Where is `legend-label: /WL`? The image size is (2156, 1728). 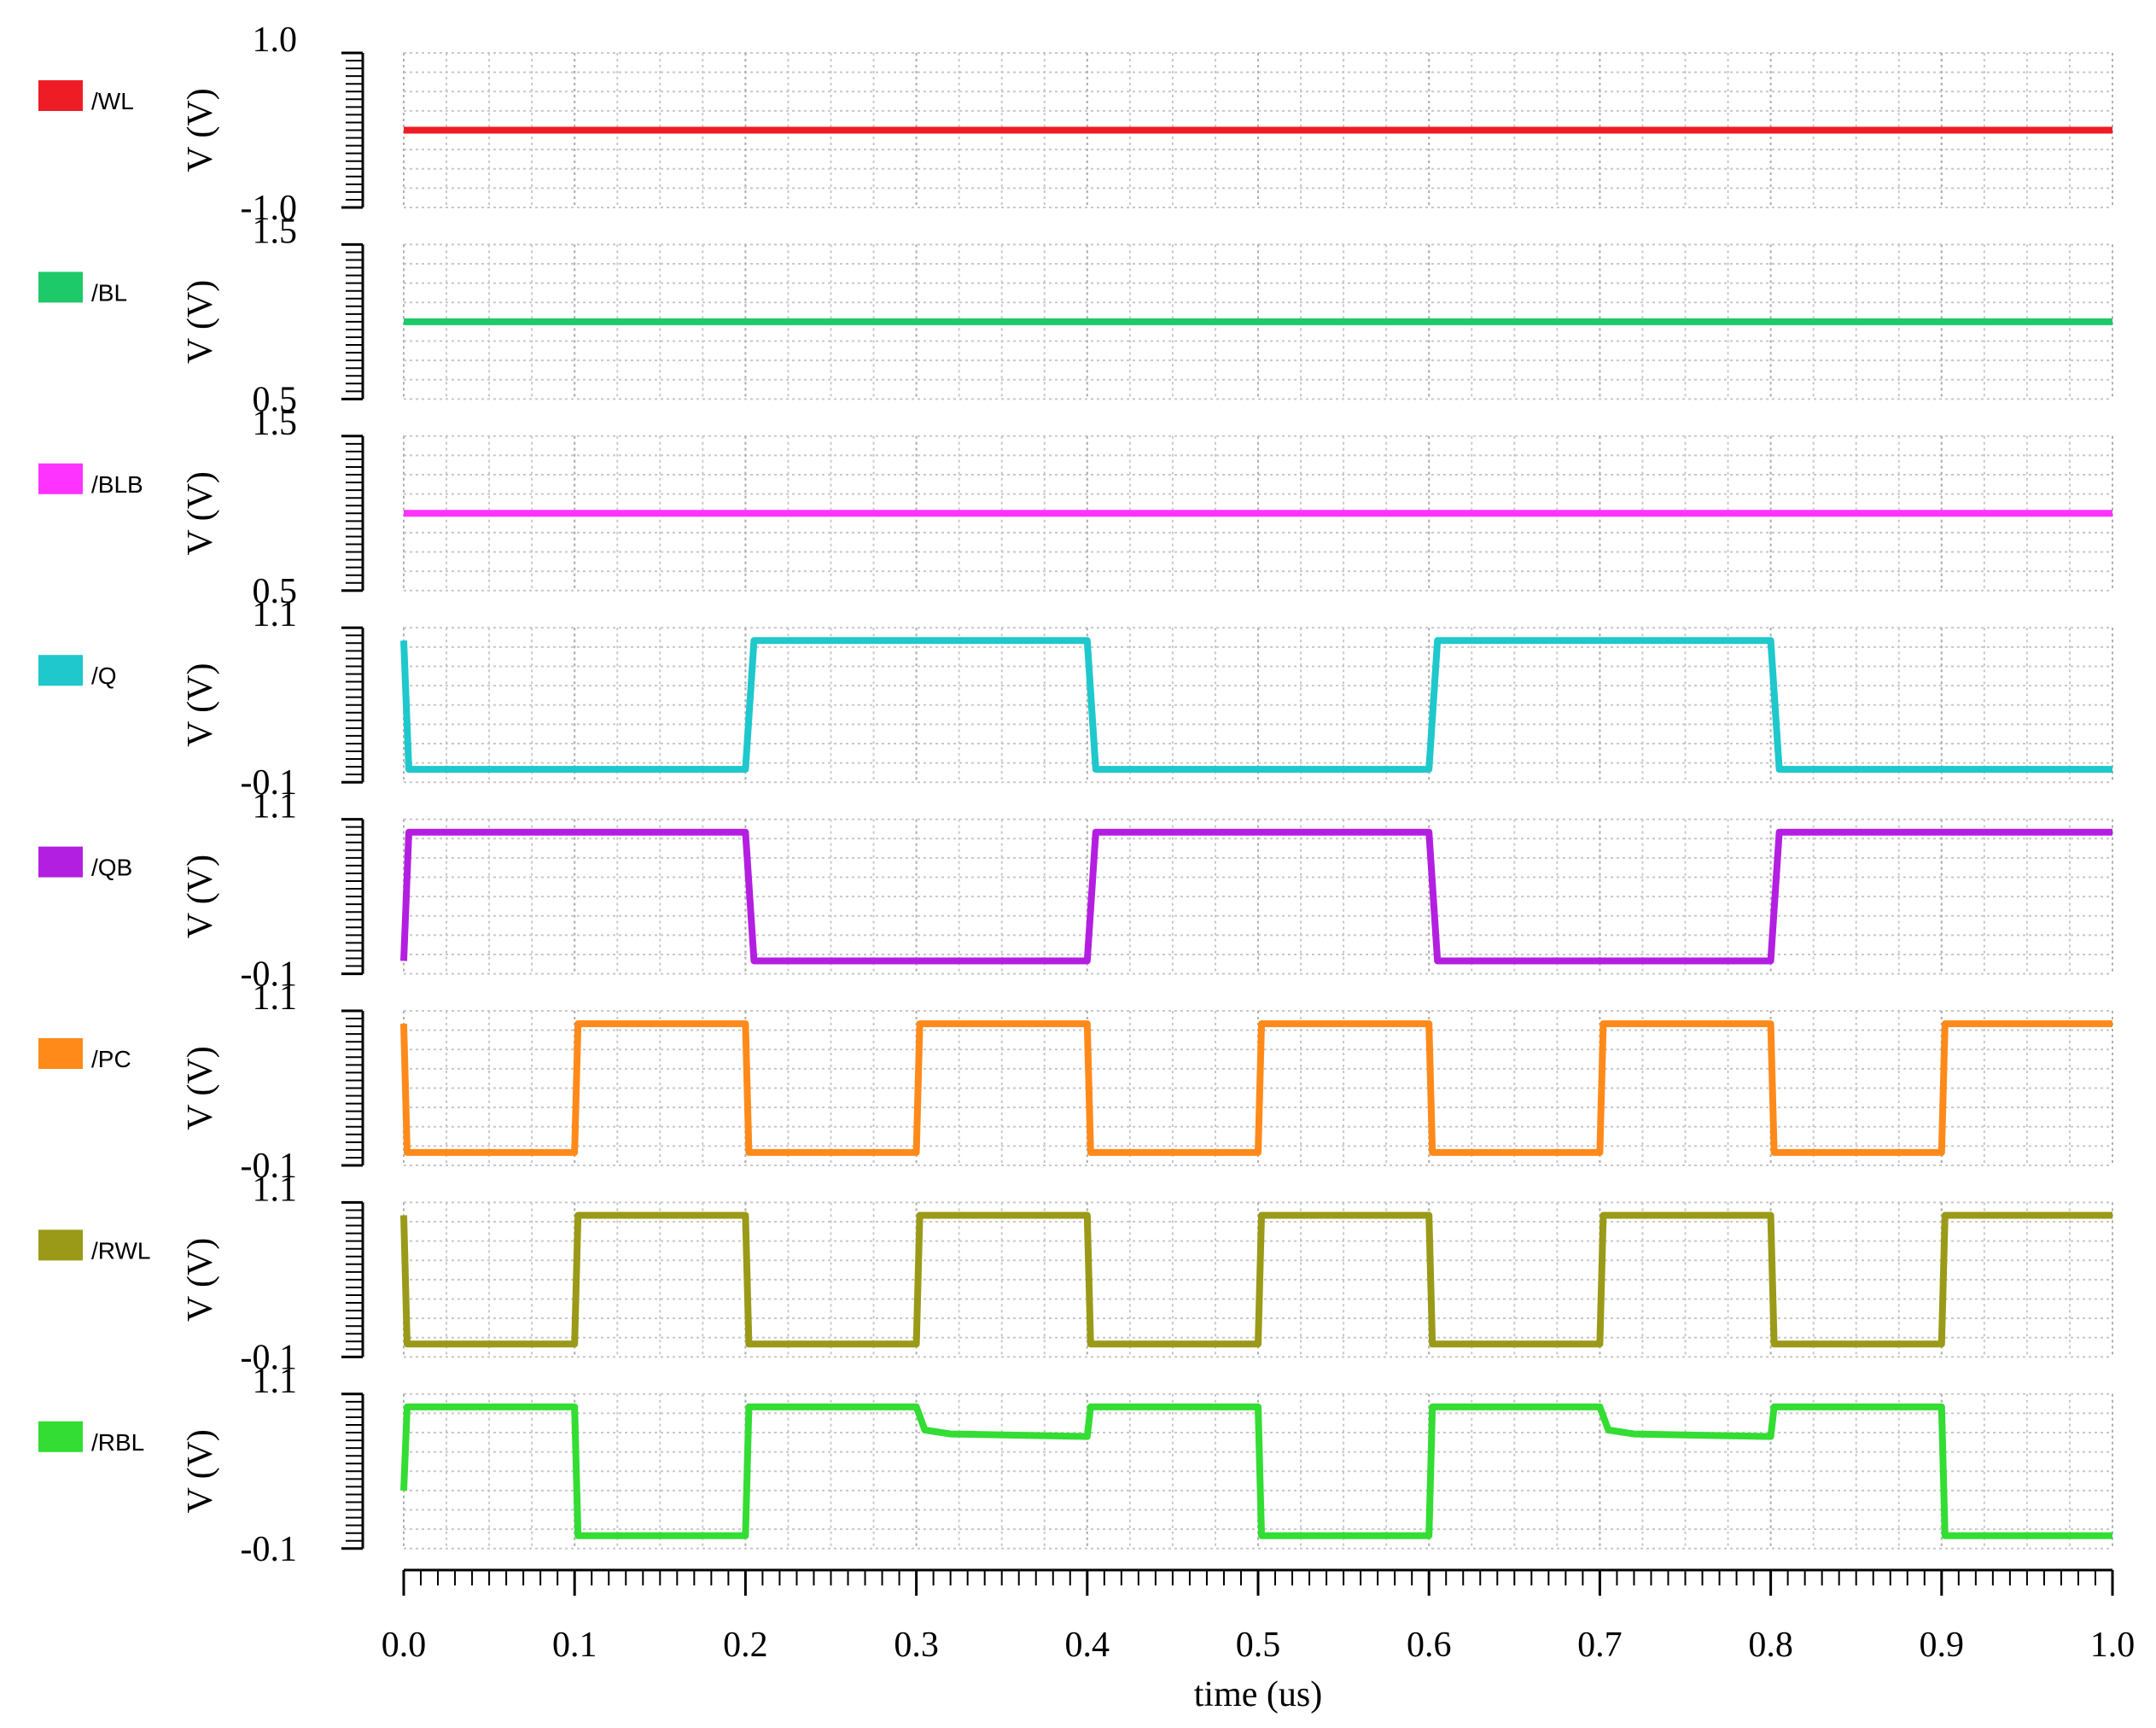
legend-label: /WL is located at coordinates (112, 101).